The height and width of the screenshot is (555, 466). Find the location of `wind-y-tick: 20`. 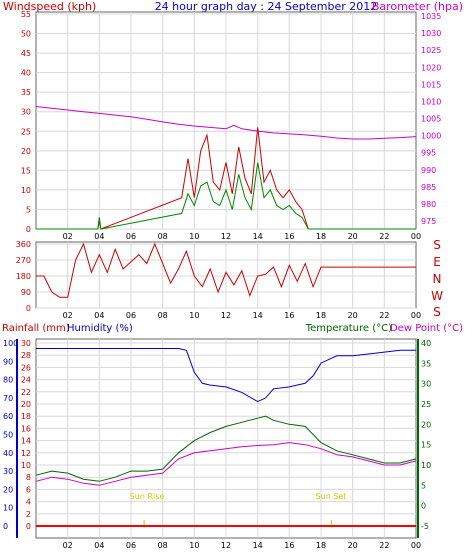

wind-y-tick: 20 is located at coordinates (26, 151).